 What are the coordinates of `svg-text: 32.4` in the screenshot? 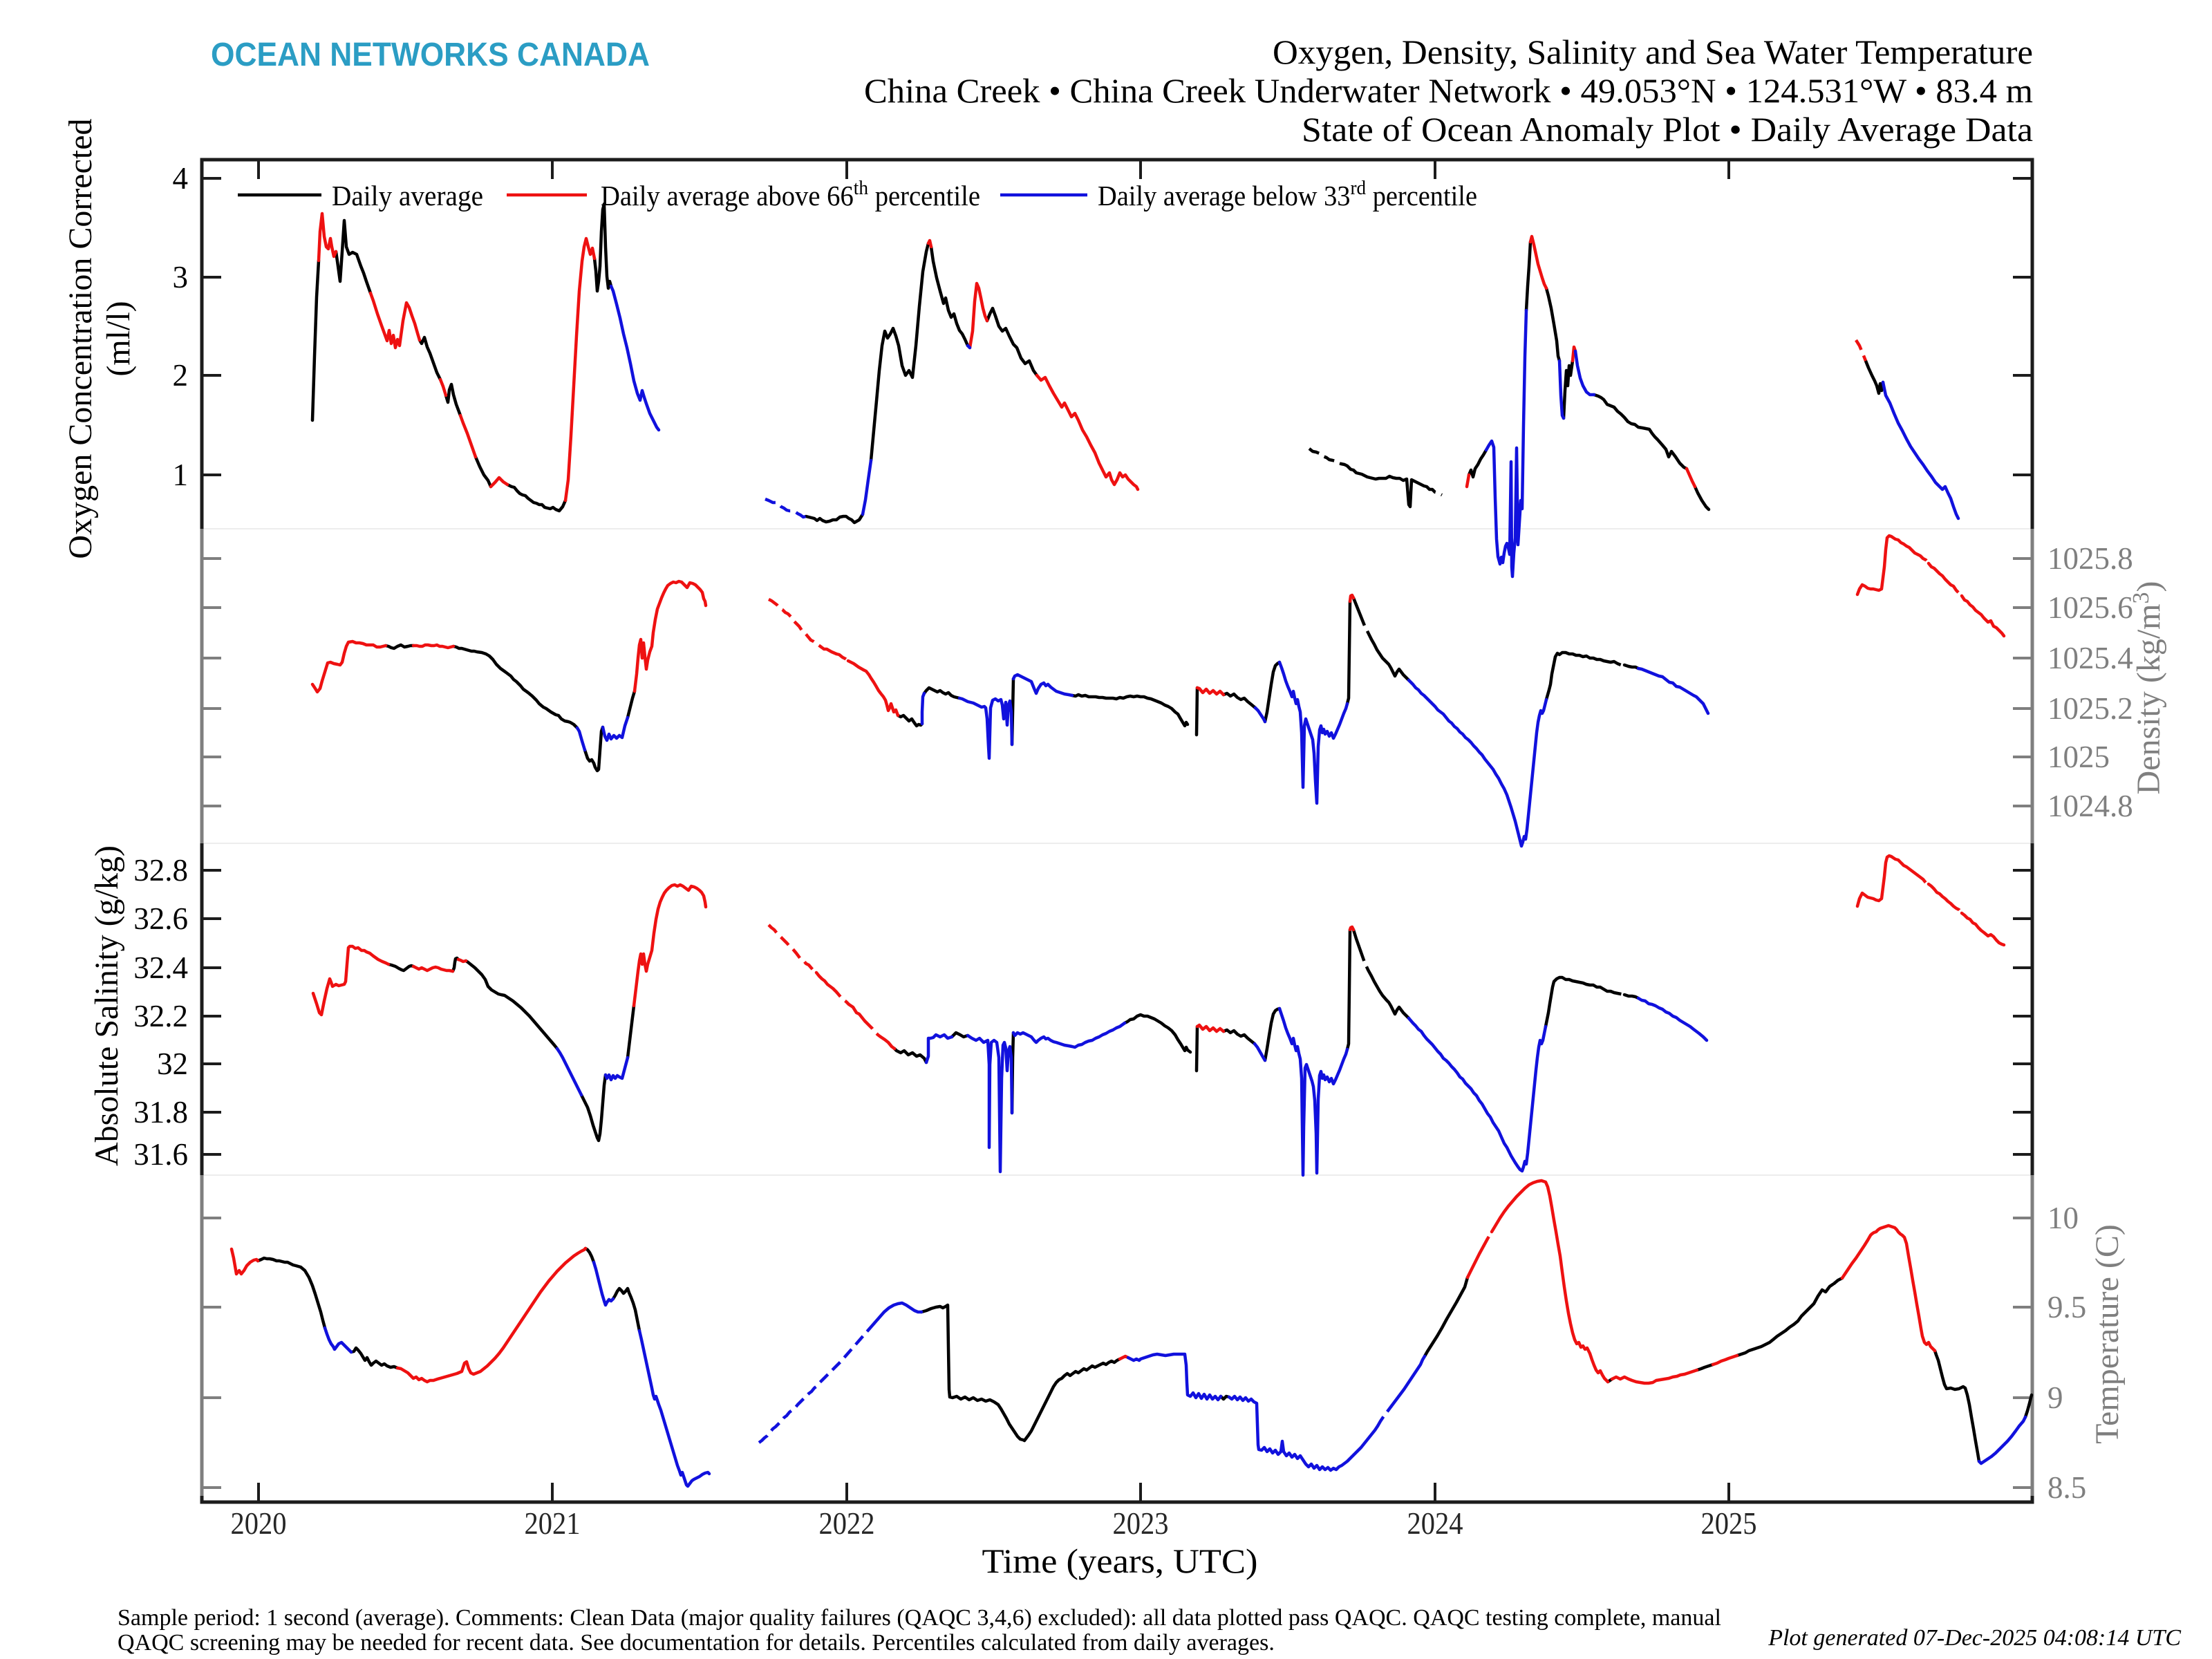 It's located at (160, 967).